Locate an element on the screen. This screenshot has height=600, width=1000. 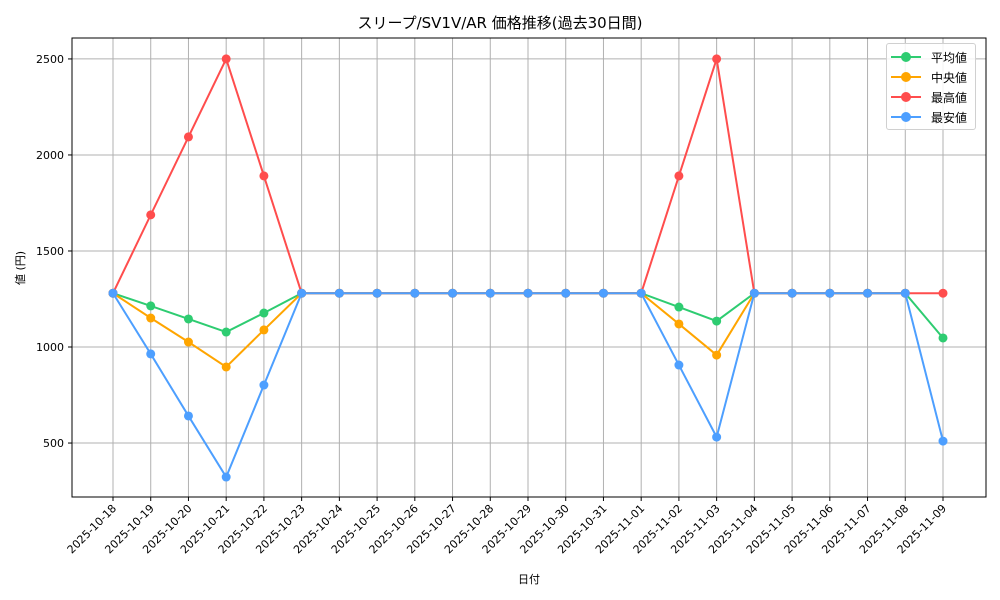
legend-label: 中央値 is located at coordinates (949, 77).